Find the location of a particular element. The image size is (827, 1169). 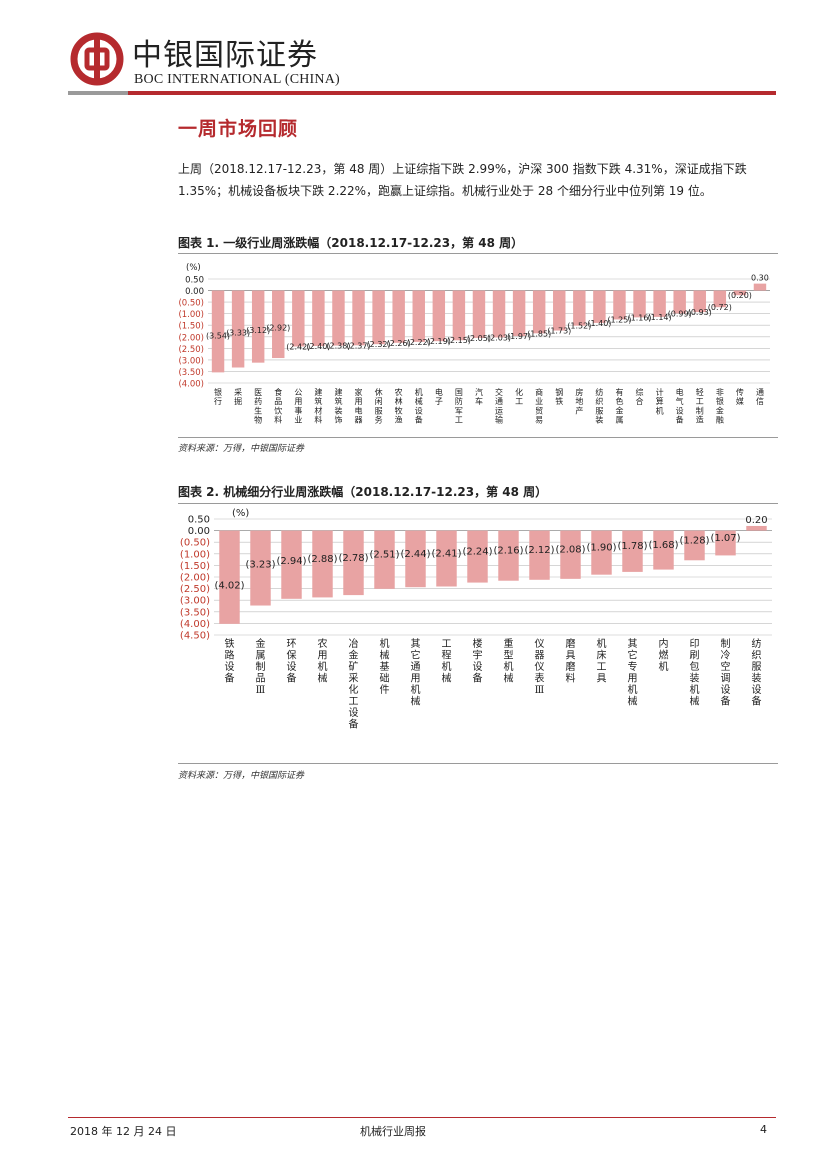

x-tick-label: 传媒 is located at coordinates (740, 396).